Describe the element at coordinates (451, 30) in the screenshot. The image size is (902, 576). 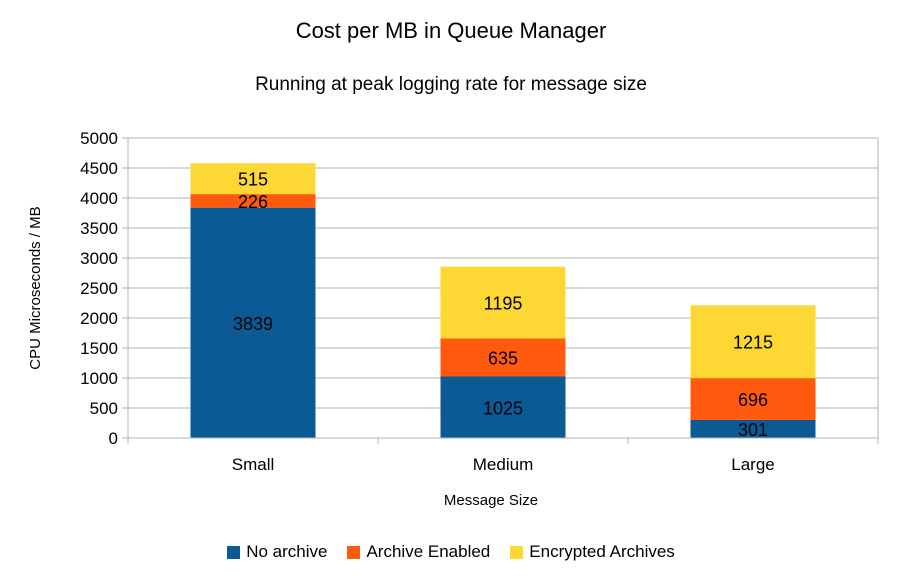
I see `chart-title: Cost per MB in Queue Manager` at that location.